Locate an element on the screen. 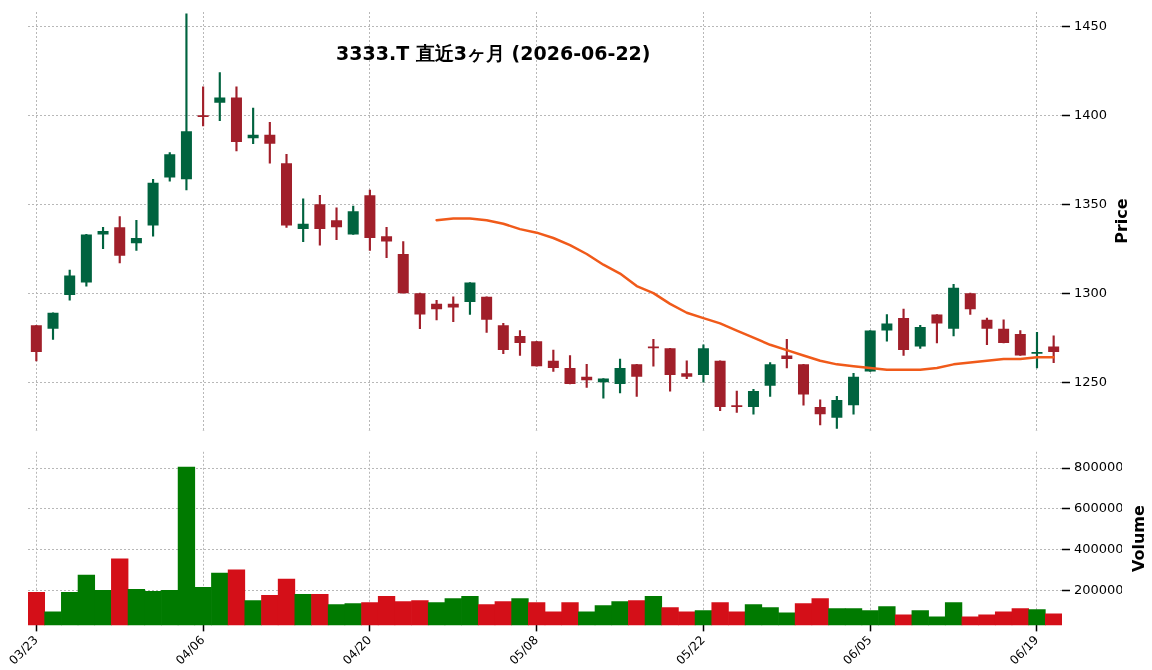 Image resolution: width=1152 pixels, height=670 pixels. y-axis-title: Price is located at coordinates (1122, 221).